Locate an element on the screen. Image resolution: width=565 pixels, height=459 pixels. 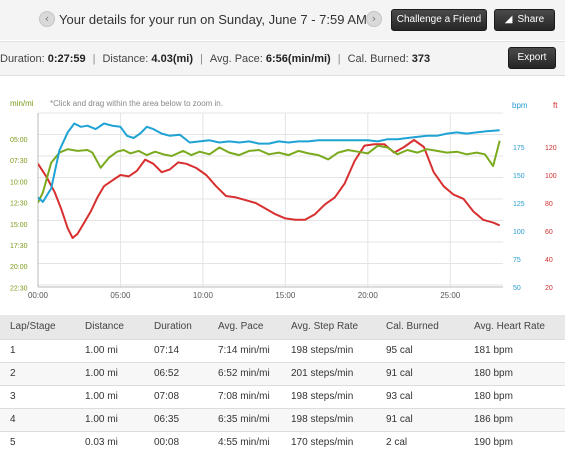
column-header: Avg. Heart Rate is located at coordinates (518, 327).